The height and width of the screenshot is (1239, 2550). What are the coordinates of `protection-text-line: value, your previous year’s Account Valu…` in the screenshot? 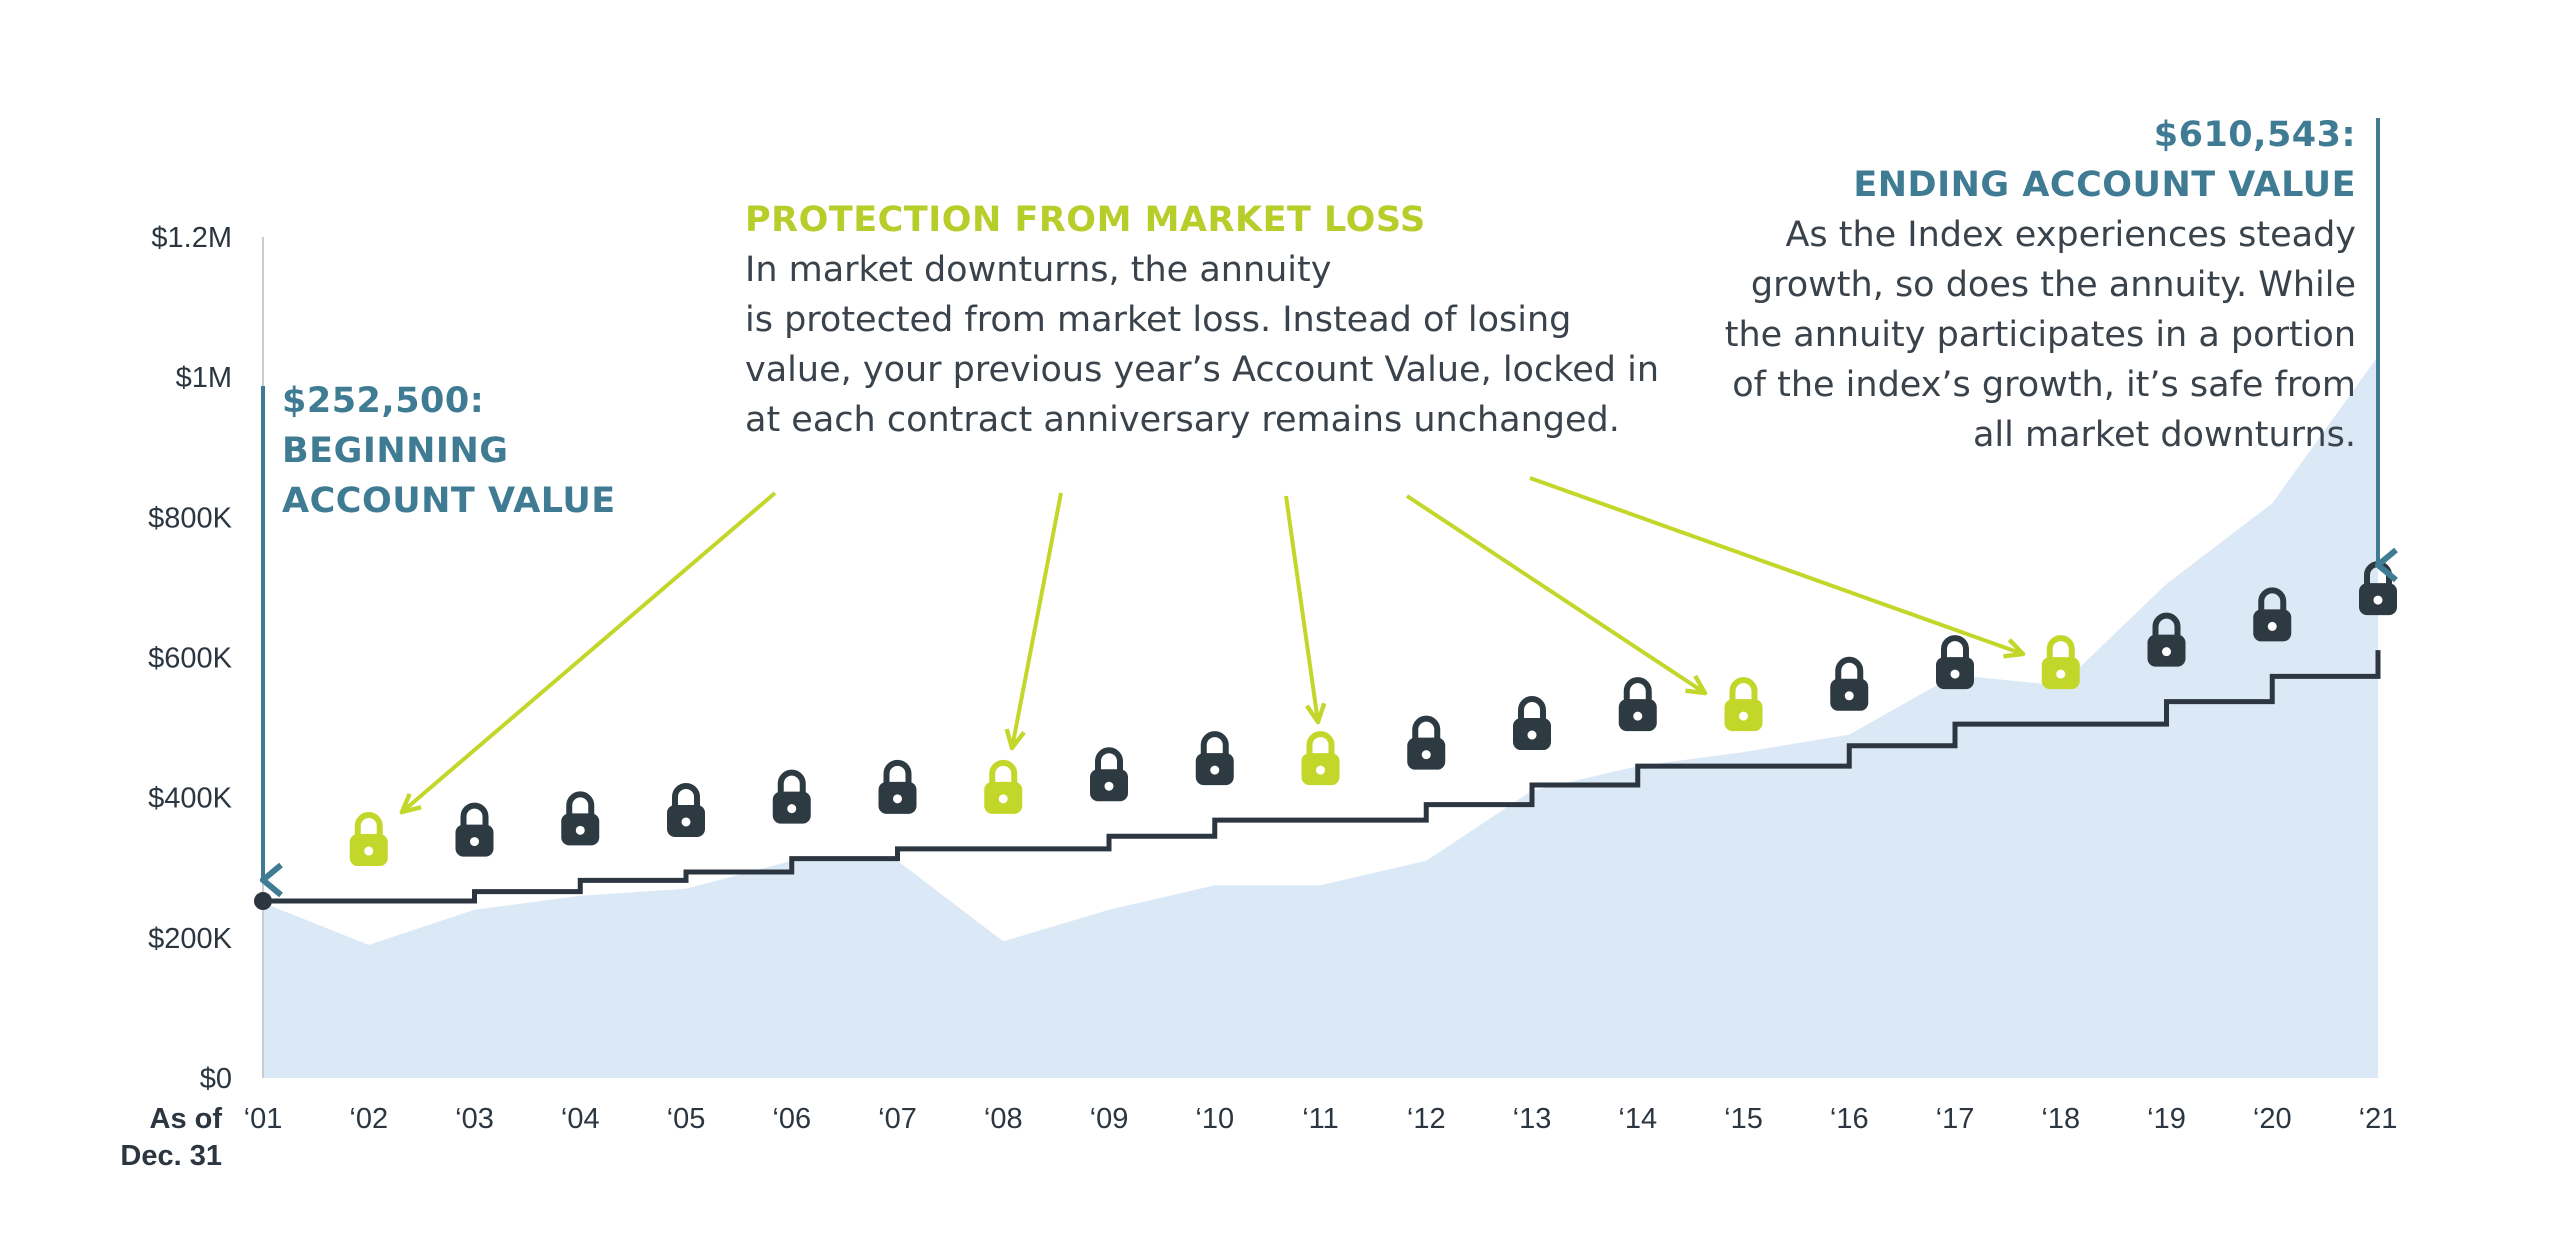 It's located at (1202, 370).